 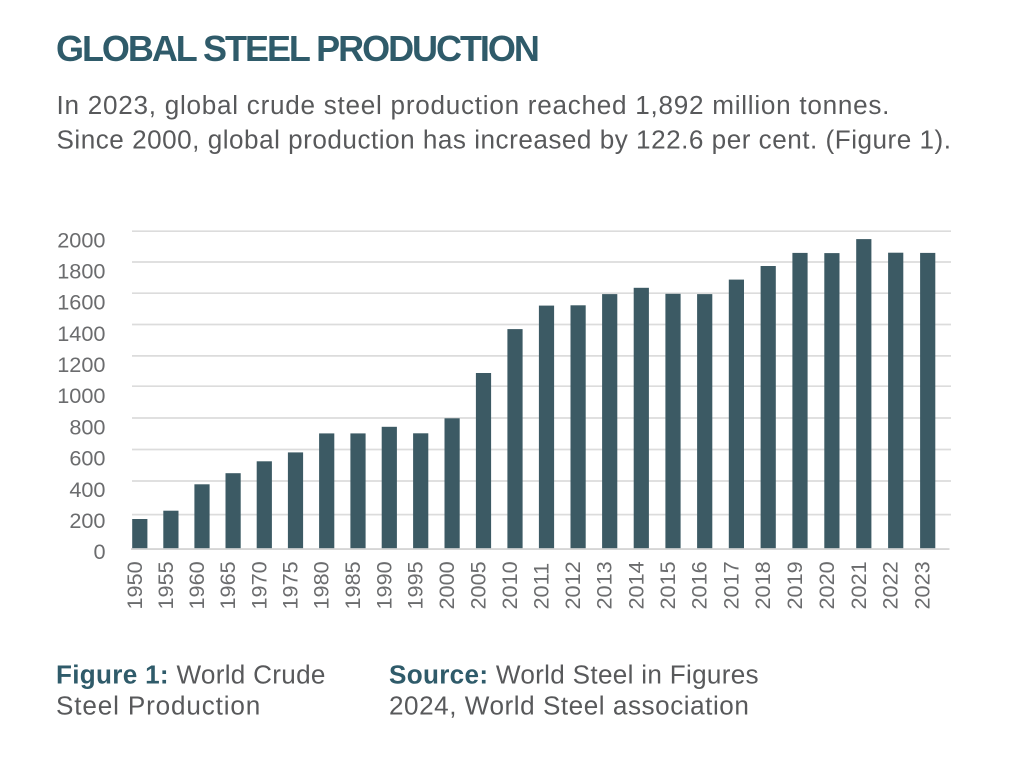 What do you see at coordinates (165, 585) in the screenshot?
I see `svg-text: 1955` at bounding box center [165, 585].